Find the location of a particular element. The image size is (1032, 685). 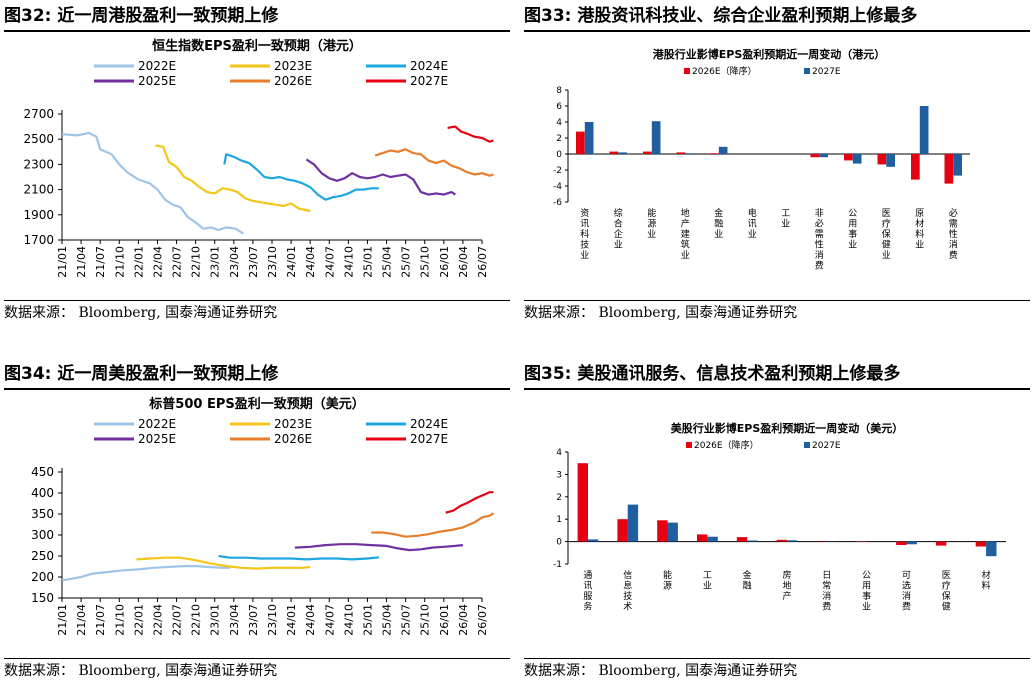

bar-2027E-信息技术 is located at coordinates (633, 523).